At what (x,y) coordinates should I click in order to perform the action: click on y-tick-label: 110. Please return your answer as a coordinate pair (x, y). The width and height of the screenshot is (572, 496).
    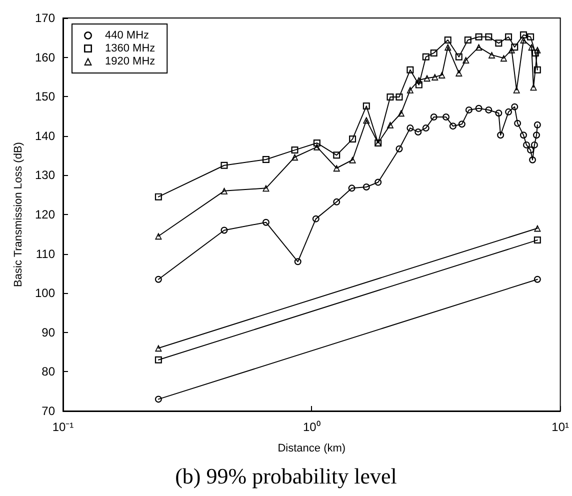
    Looking at the image, I should click on (46, 253).